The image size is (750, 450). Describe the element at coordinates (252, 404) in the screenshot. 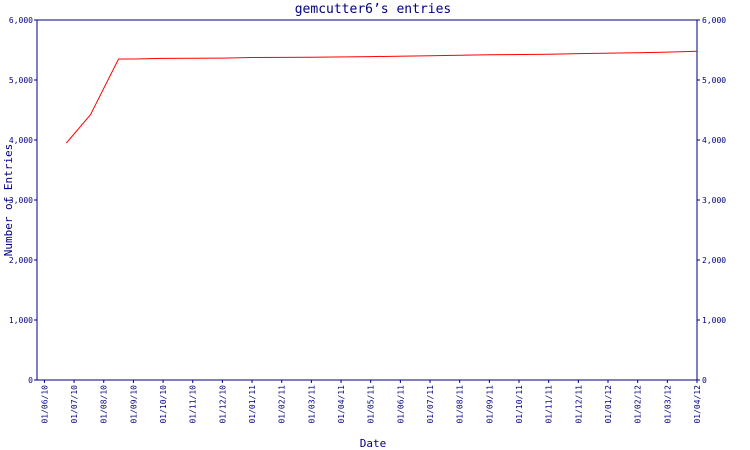

I see `x-tick-label: 01/01/11` at that location.